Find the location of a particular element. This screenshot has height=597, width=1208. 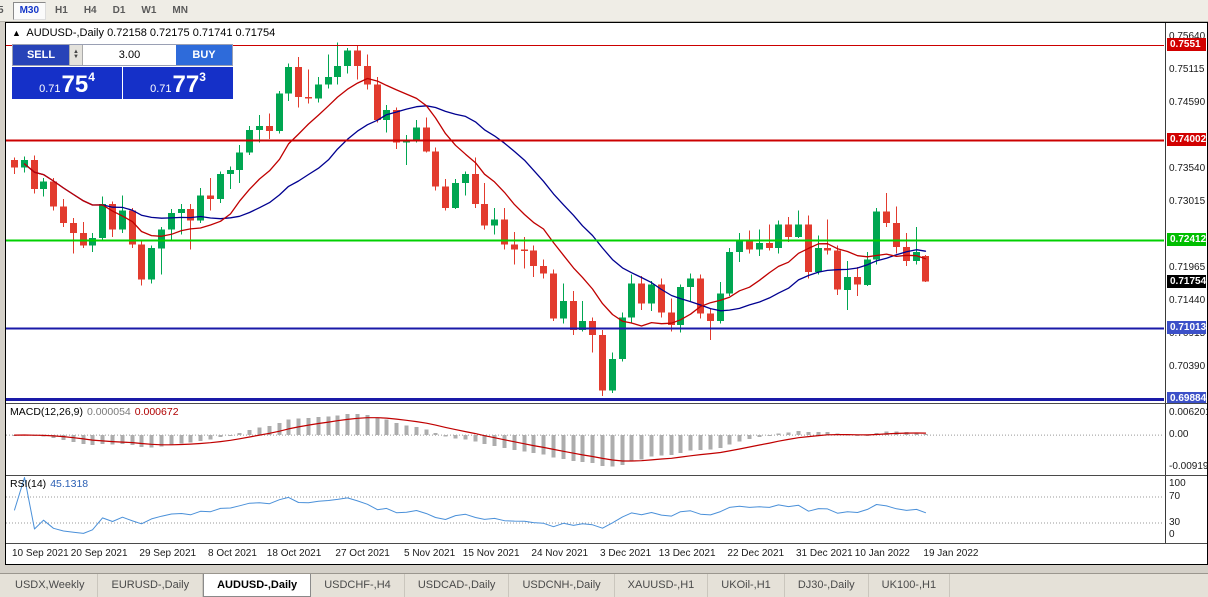

current-price-badge: 0.71754 is located at coordinates (1186, 281).